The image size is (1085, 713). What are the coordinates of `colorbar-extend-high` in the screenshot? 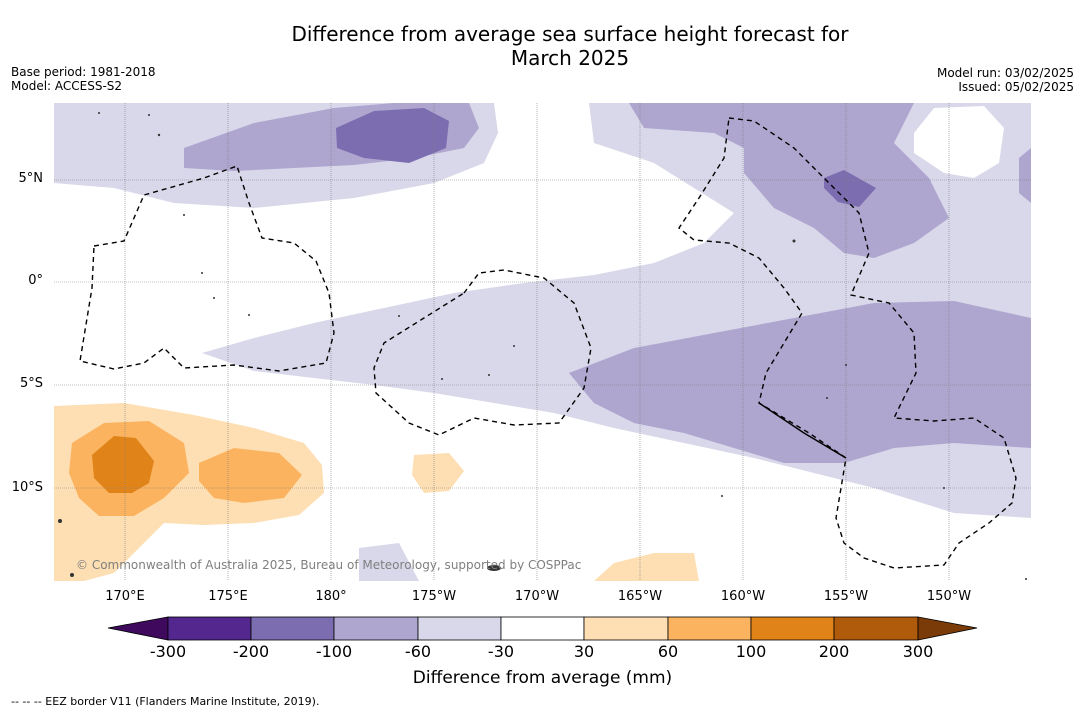 It's located at (947, 628).